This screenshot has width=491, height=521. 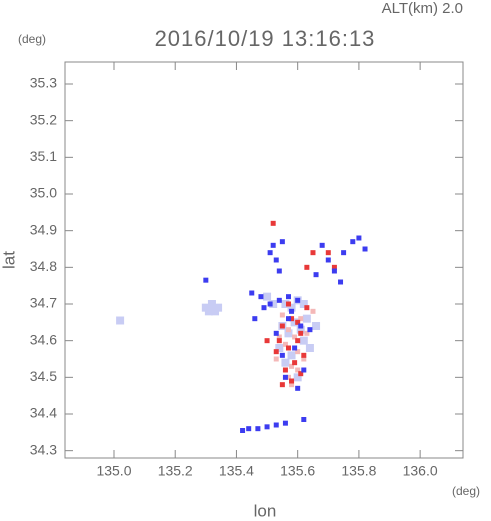 I want to click on x-tick-label: 135.2, so click(x=175, y=471).